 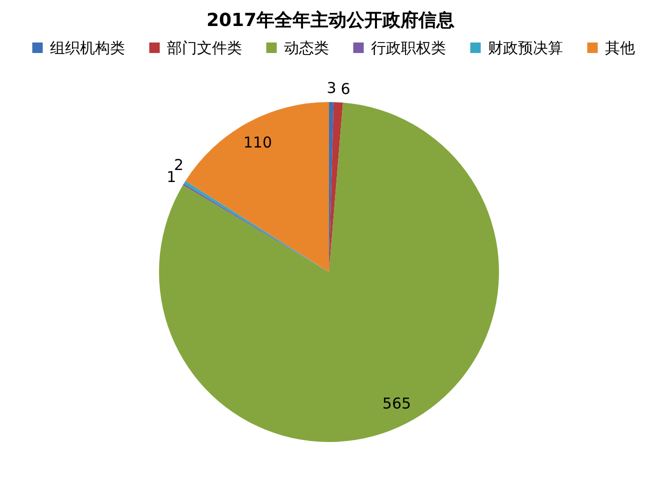 I want to click on data-label: 110, so click(x=257, y=142).